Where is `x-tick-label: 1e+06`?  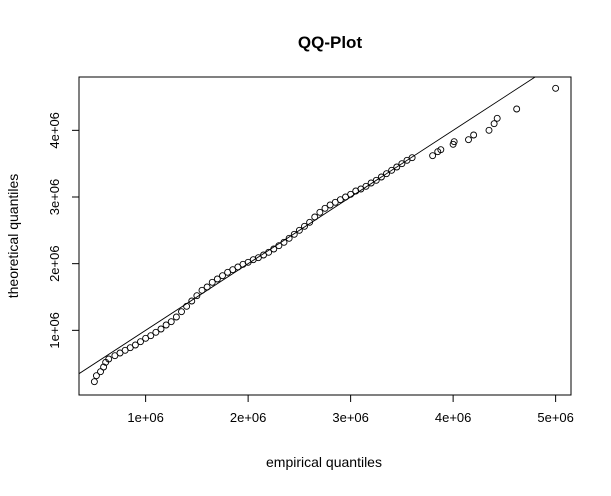 x-tick-label: 1e+06 is located at coordinates (145, 417).